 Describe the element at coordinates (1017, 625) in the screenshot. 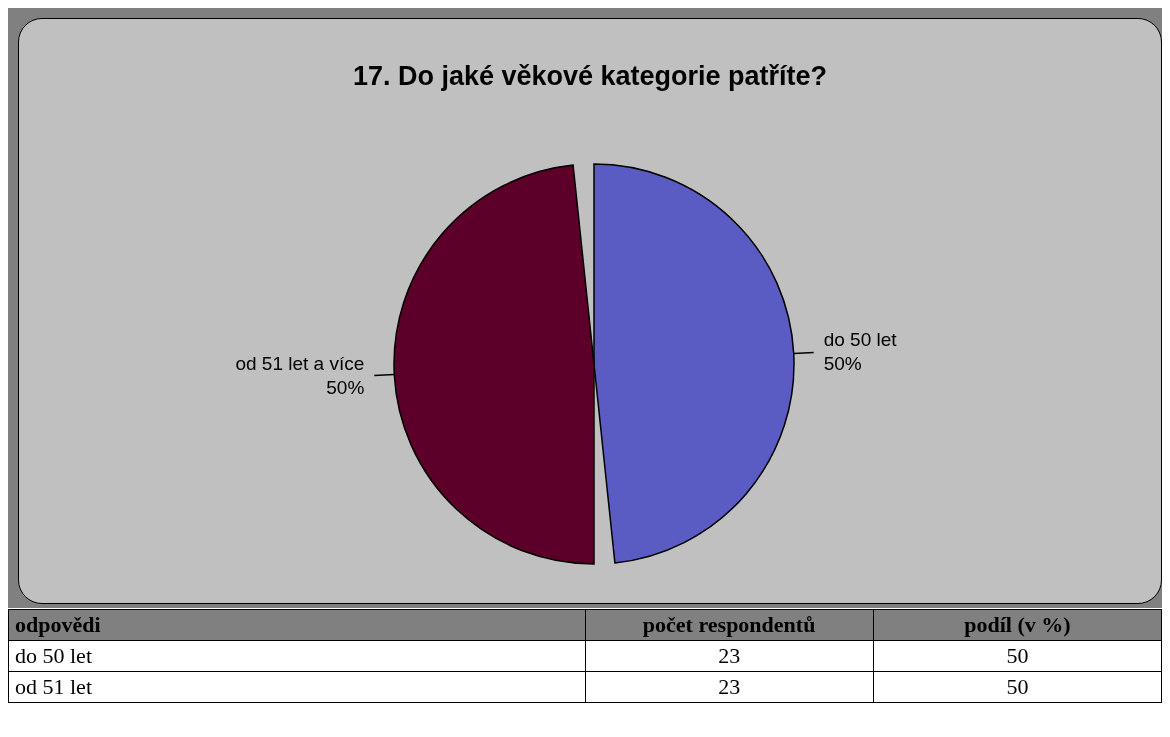

I see `text: podíl (v %)` at that location.